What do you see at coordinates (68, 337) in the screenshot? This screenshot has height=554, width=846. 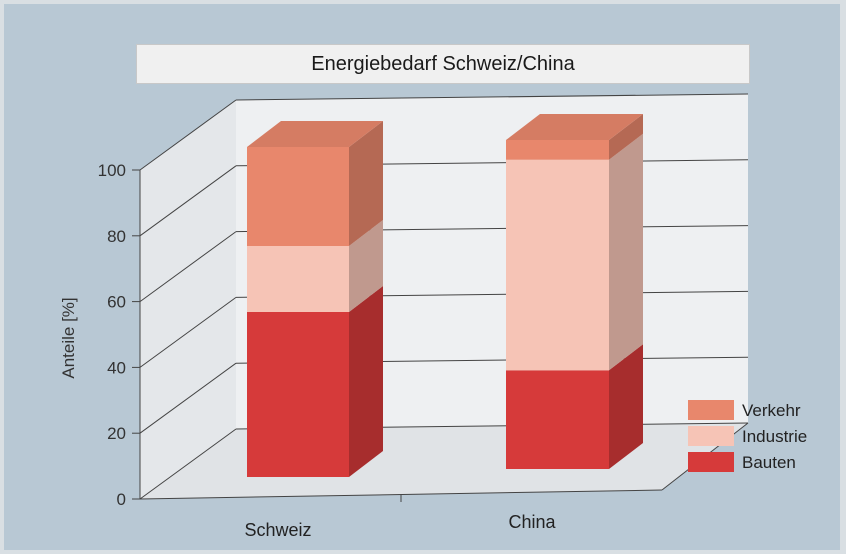 I see `y-axis-title: Anteile [%]` at bounding box center [68, 337].